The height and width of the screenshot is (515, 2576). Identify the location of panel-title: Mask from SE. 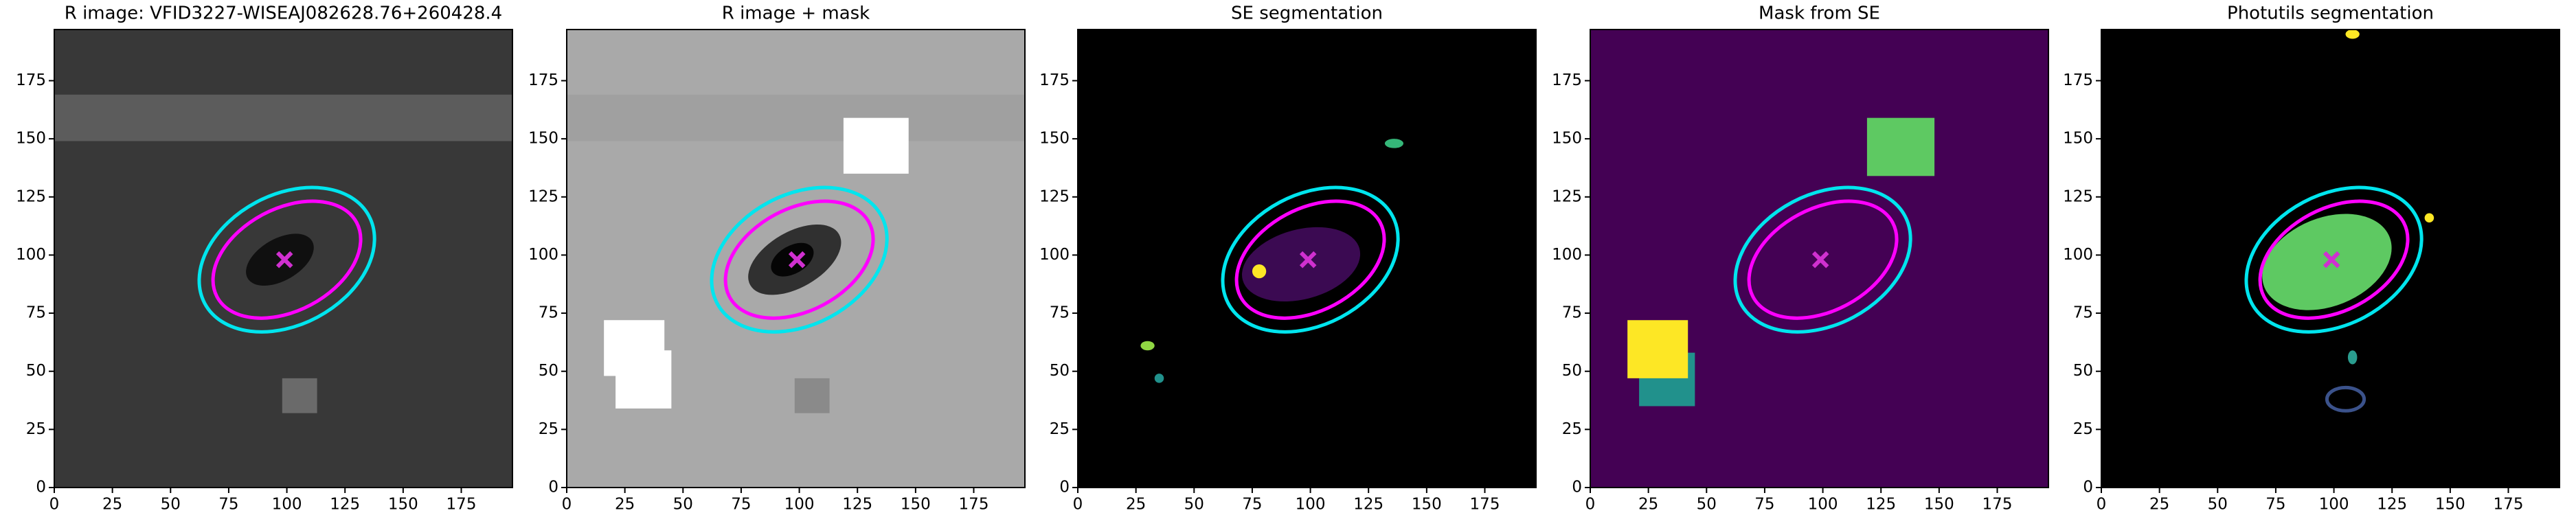
(1819, 13).